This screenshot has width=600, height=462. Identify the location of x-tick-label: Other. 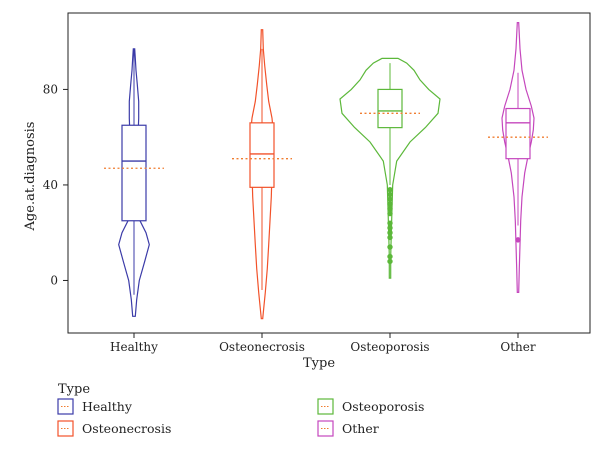
(517, 347).